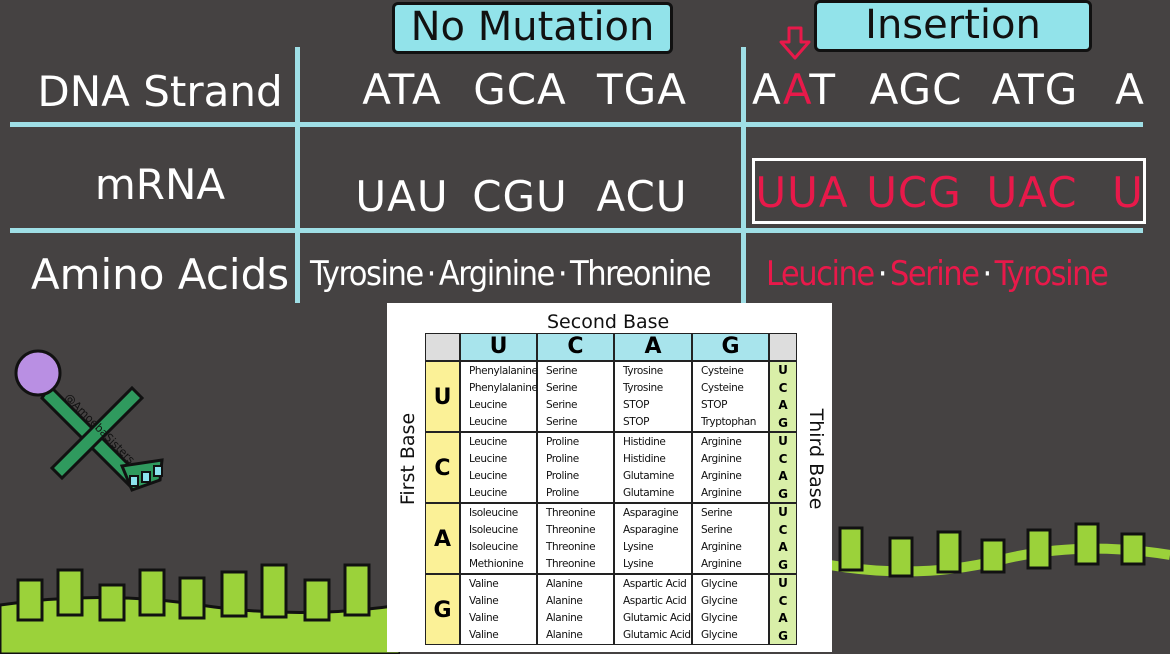  Describe the element at coordinates (730, 538) in the screenshot. I see `codon-cell: Serine Serine Arginine Arginine` at that location.